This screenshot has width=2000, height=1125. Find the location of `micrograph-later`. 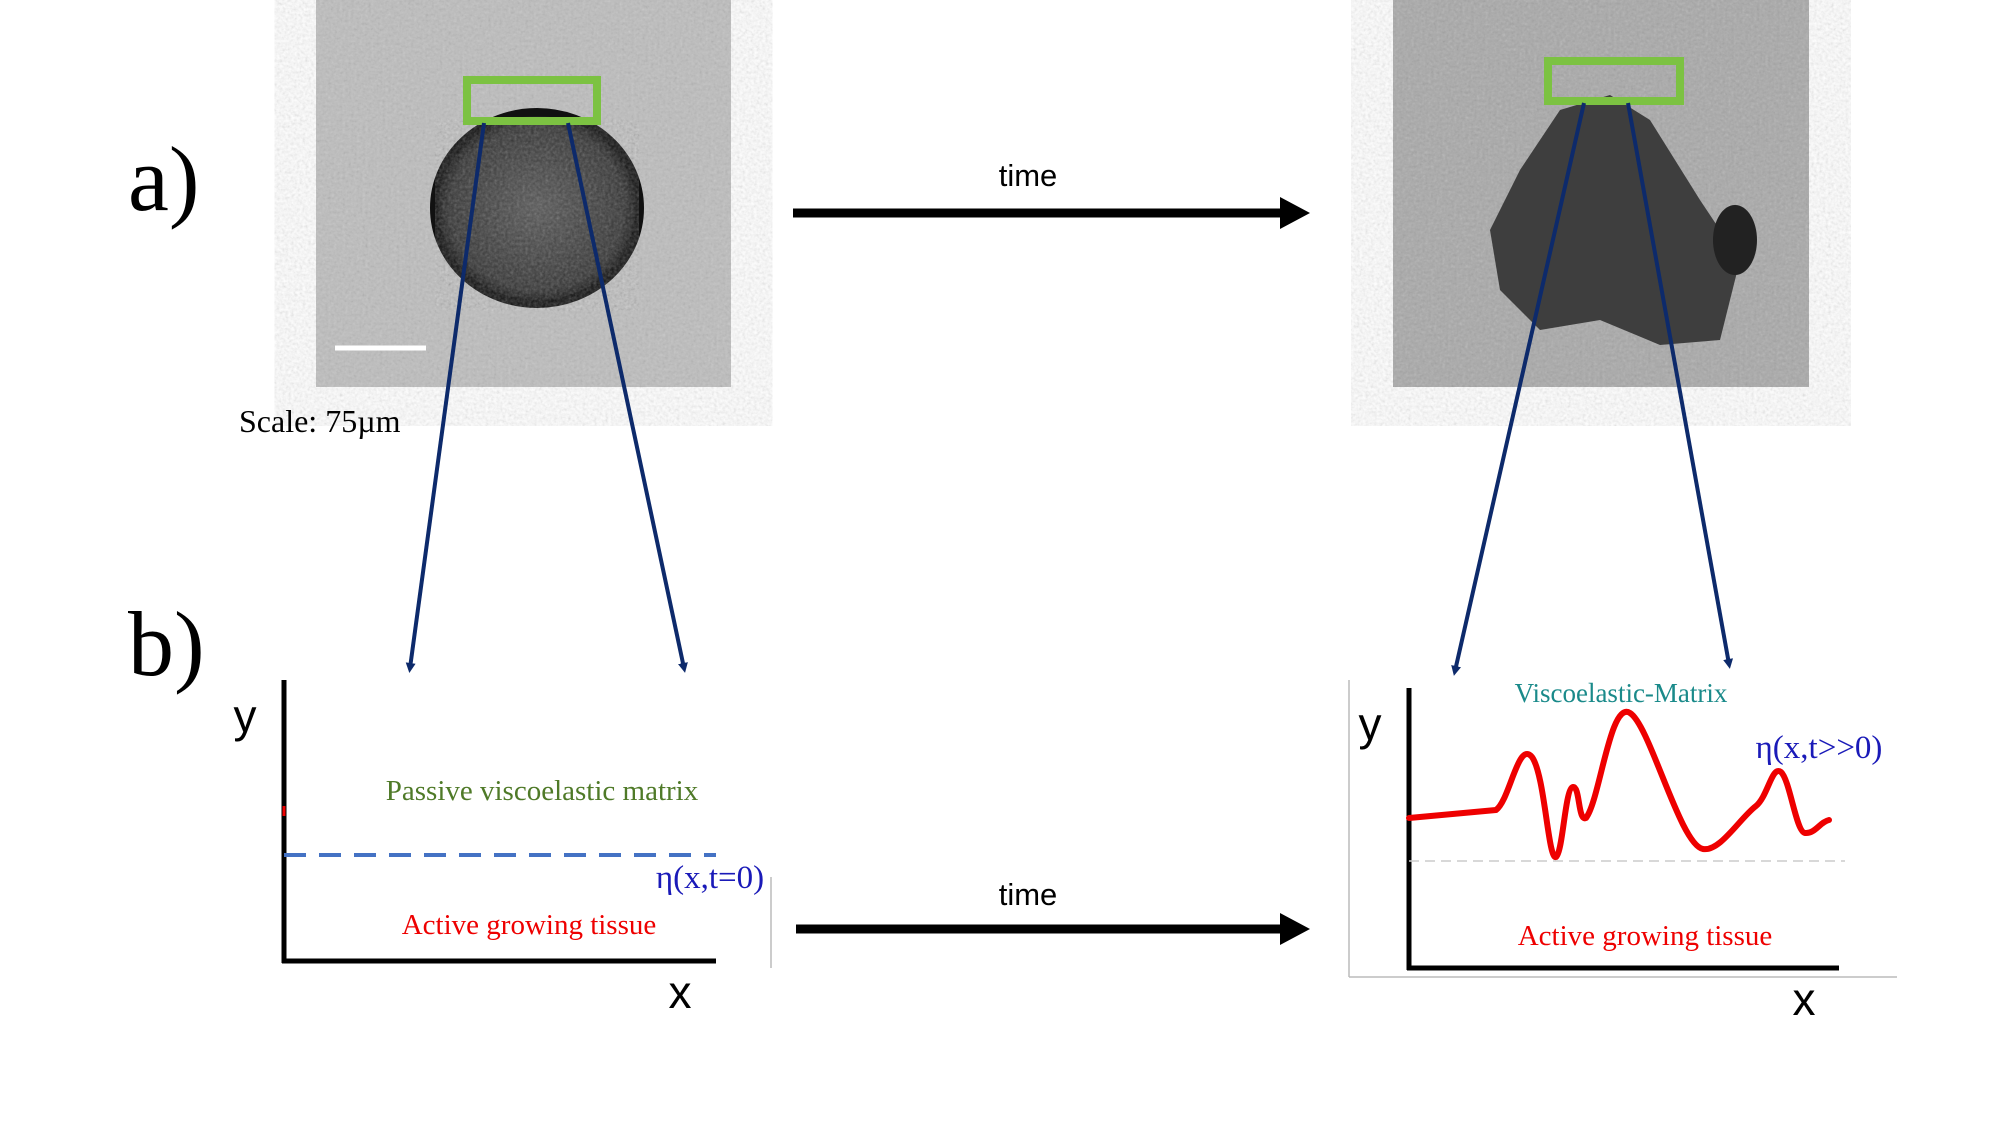

micrograph-later is located at coordinates (1601, 193).